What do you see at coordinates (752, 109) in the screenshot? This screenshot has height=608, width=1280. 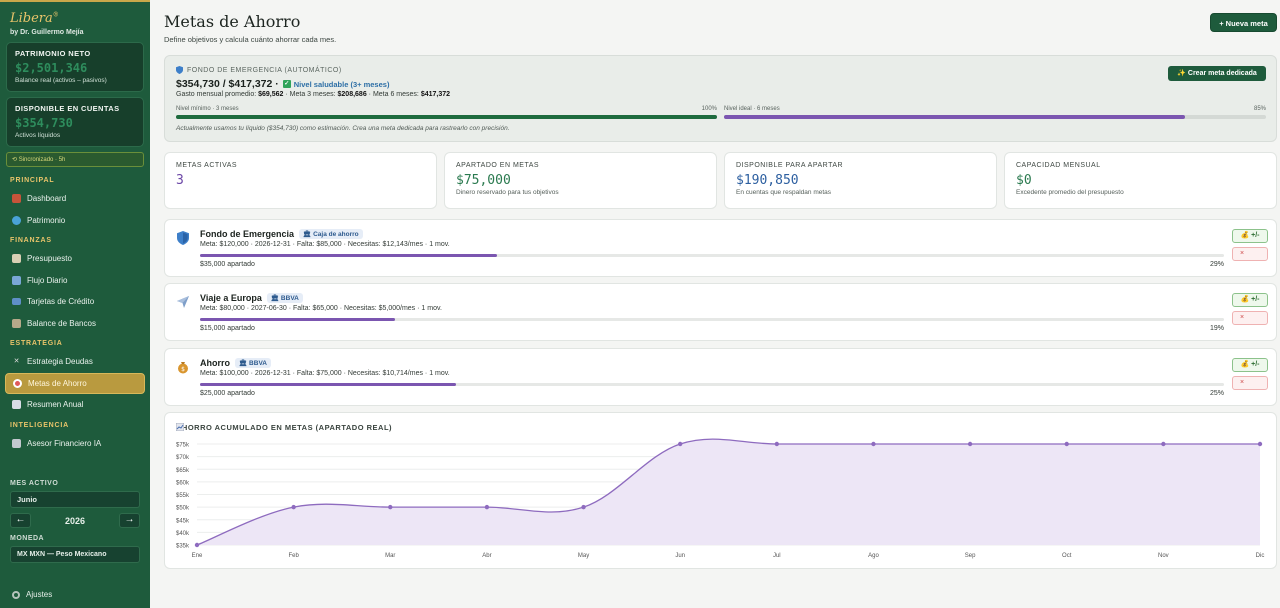 I see `ideal-level-label: Nivel ideal · 6 meses` at bounding box center [752, 109].